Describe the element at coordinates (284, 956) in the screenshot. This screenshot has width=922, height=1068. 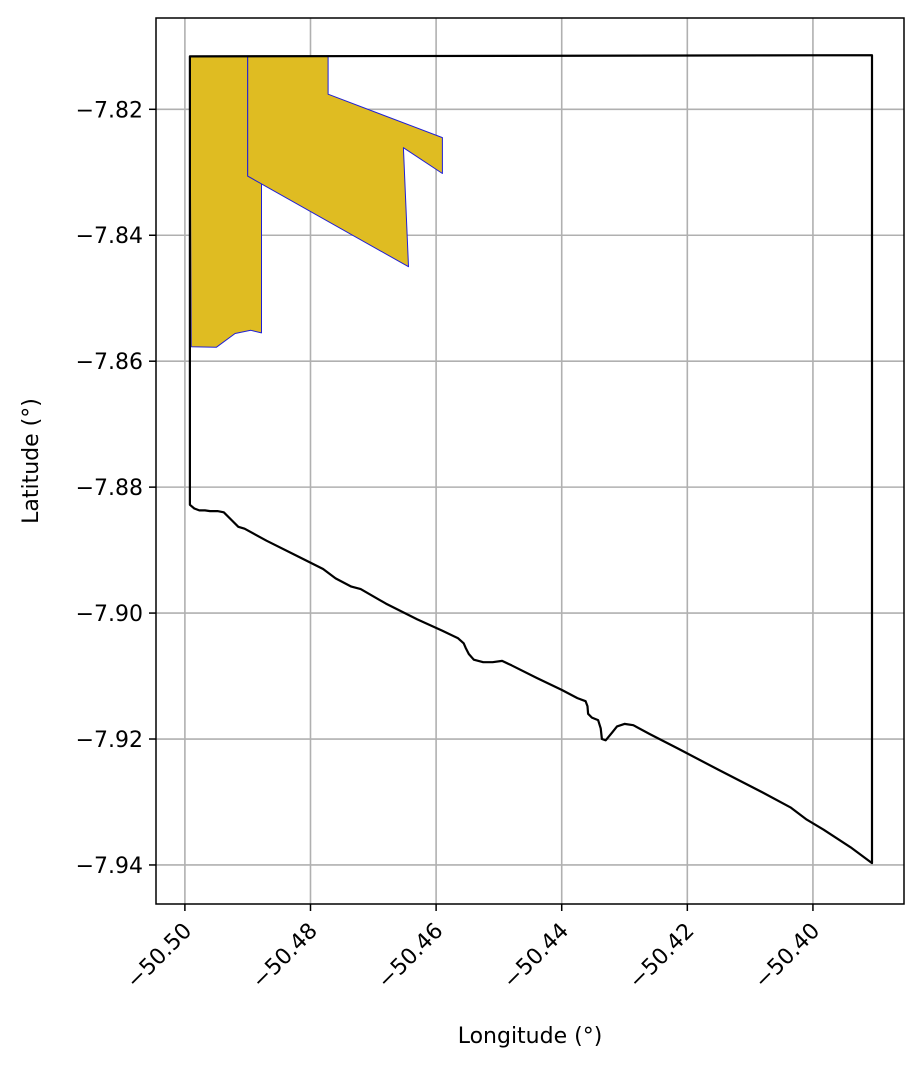
I see `x-tick-label: −50.48` at that location.